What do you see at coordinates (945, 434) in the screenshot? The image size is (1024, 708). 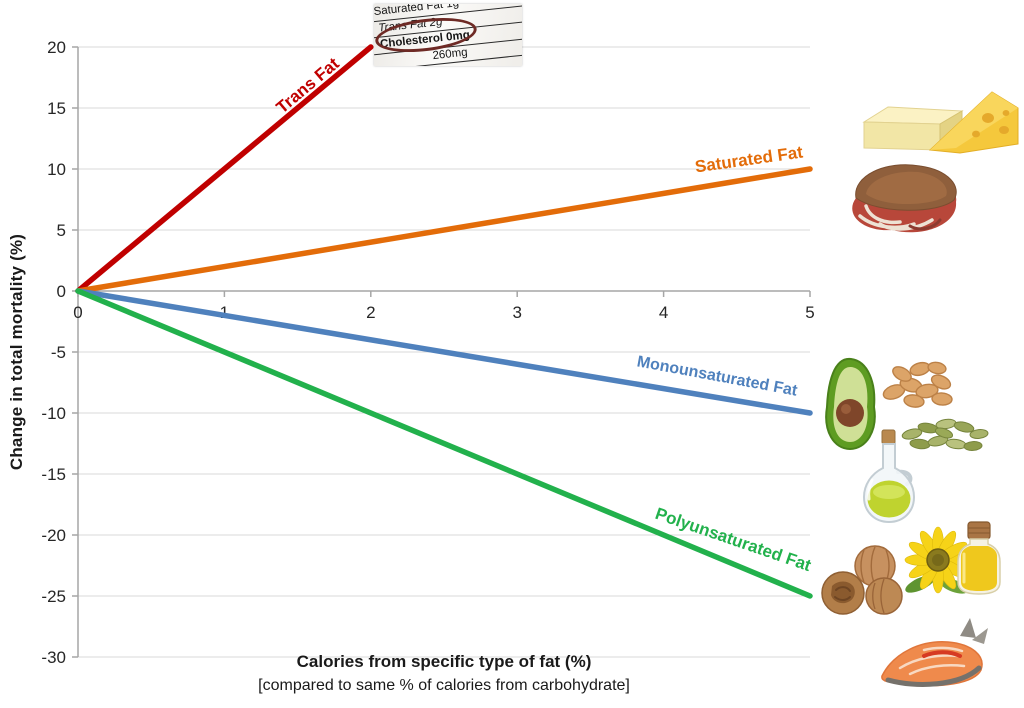 I see `pumpkin-seeds-icon` at bounding box center [945, 434].